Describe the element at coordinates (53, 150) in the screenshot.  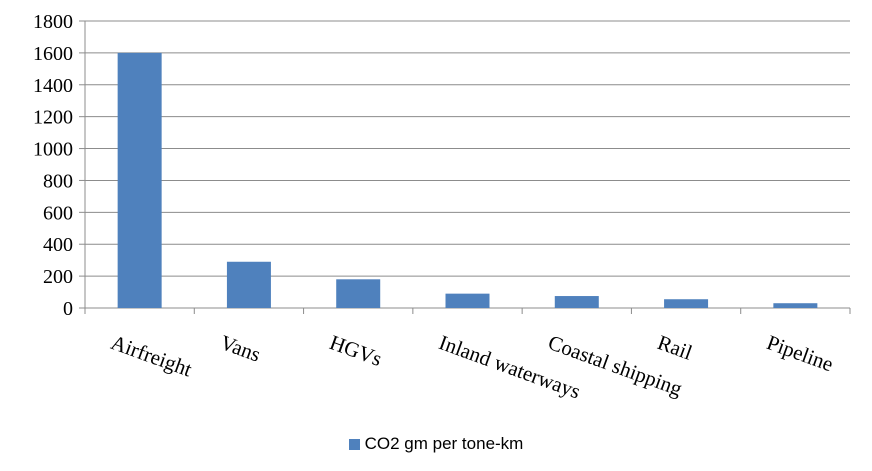
I see `y-tick-label: 1000` at that location.